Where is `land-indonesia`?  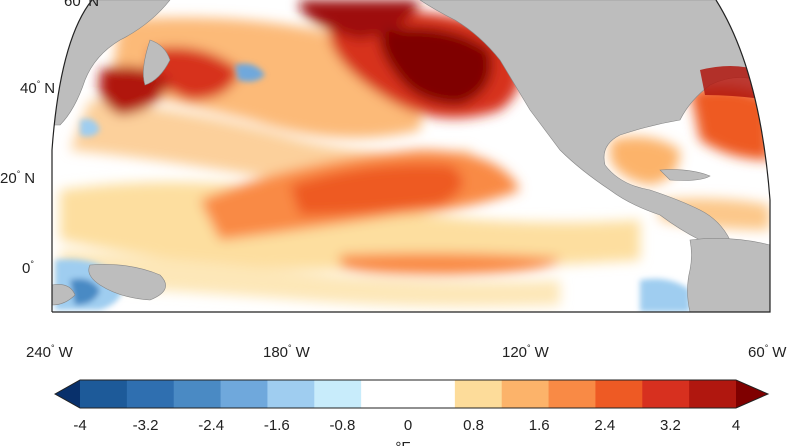 land-indonesia is located at coordinates (64, 295).